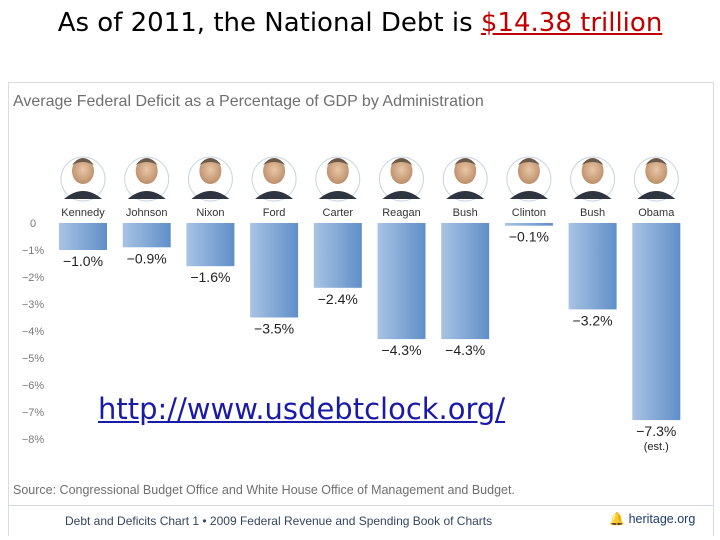 This screenshot has width=720, height=540. What do you see at coordinates (83, 261) in the screenshot?
I see `bar-value-label: −1.0%` at bounding box center [83, 261].